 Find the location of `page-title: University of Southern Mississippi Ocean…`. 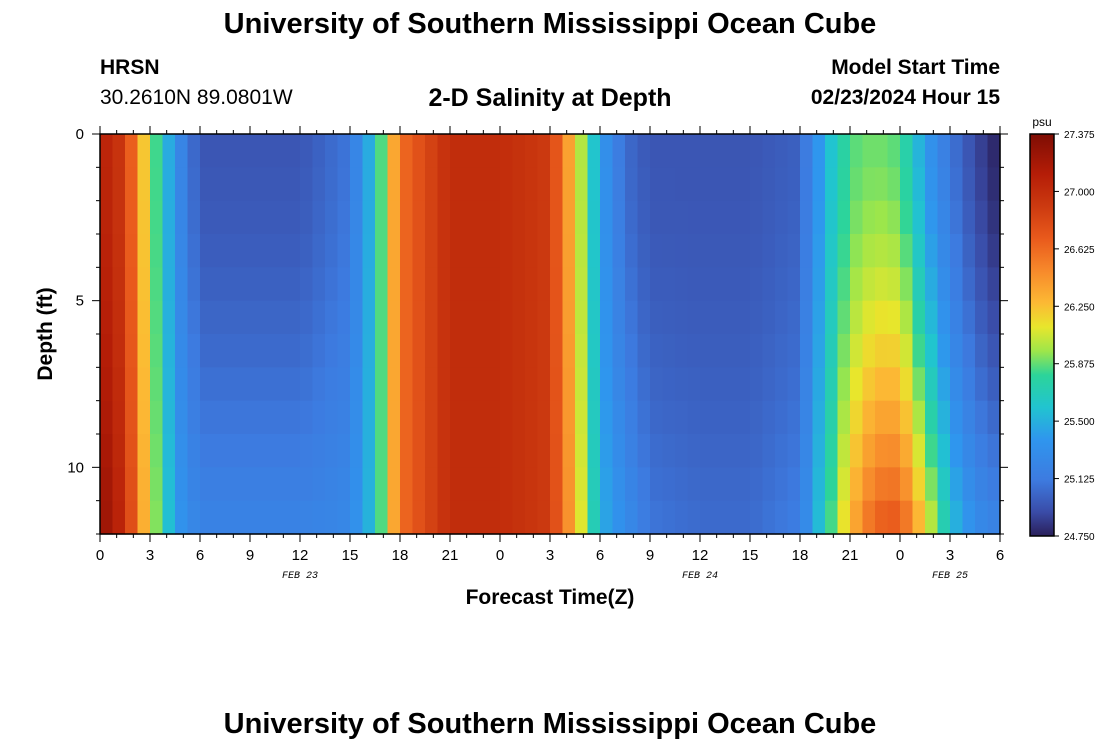

page-title: University of Southern Mississippi Ocean… is located at coordinates (550, 24).